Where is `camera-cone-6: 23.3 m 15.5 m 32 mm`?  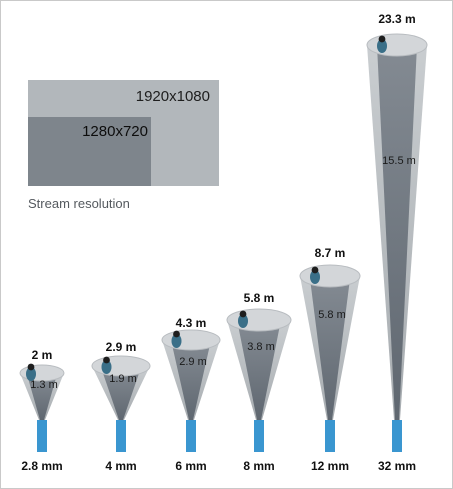
camera-cone-6: 23.3 m 15.5 m 32 mm is located at coordinates (397, 242).